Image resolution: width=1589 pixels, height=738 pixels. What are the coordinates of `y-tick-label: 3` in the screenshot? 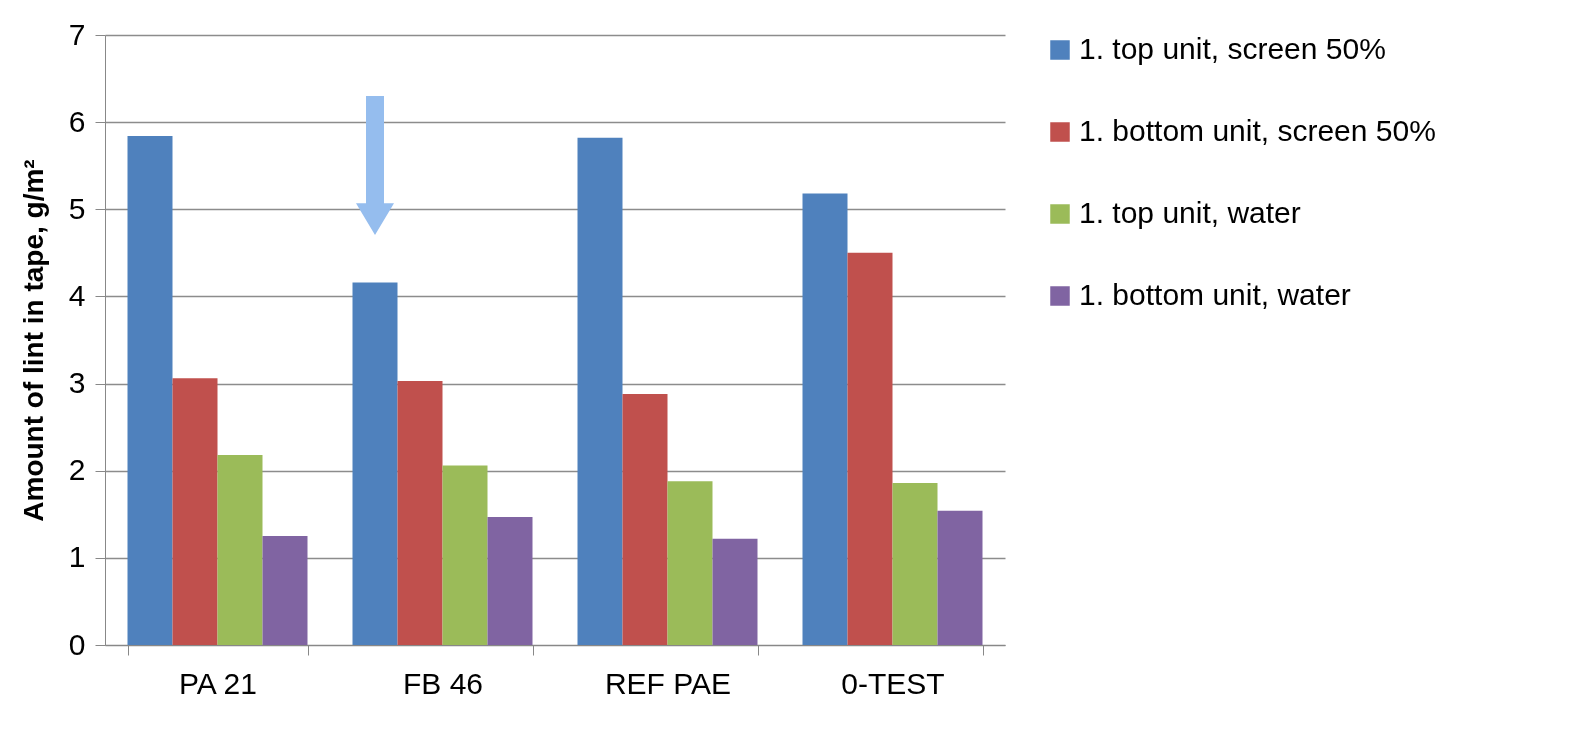 It's located at (77, 383).